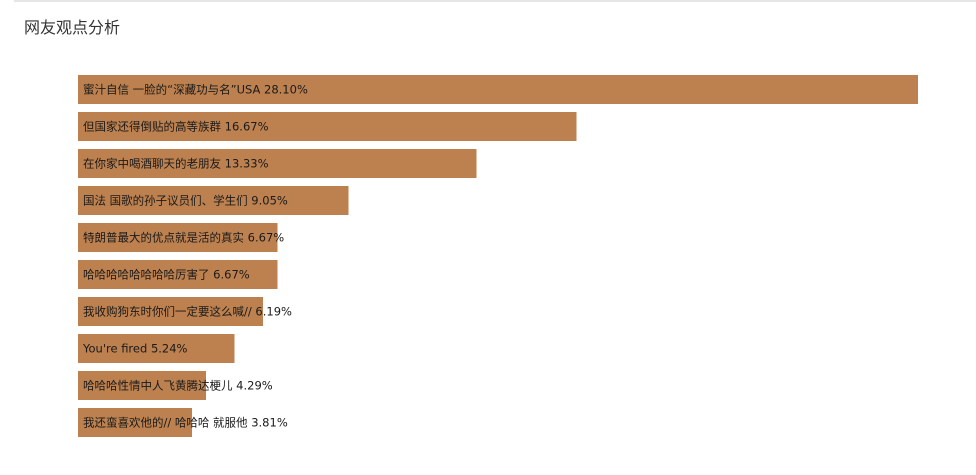 The height and width of the screenshot is (475, 976). What do you see at coordinates (166, 275) in the screenshot?
I see `bar-label-6: 哈哈哈哈哈哈哈哈厉害了 6.67%` at bounding box center [166, 275].